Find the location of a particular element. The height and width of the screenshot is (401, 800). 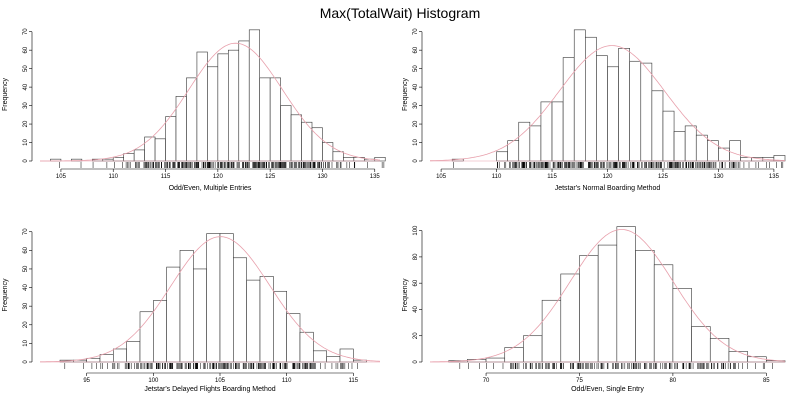

x-tick-label: 75 is located at coordinates (579, 381).